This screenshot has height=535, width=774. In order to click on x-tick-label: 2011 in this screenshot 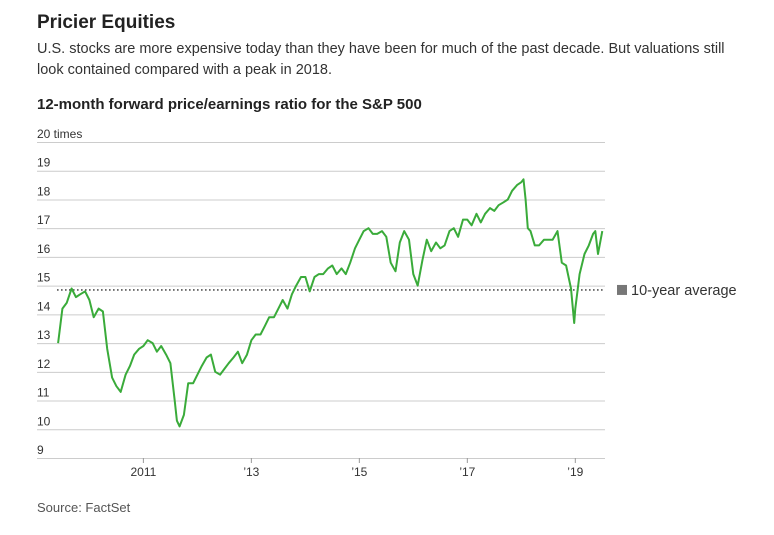, I will do `click(143, 472)`.